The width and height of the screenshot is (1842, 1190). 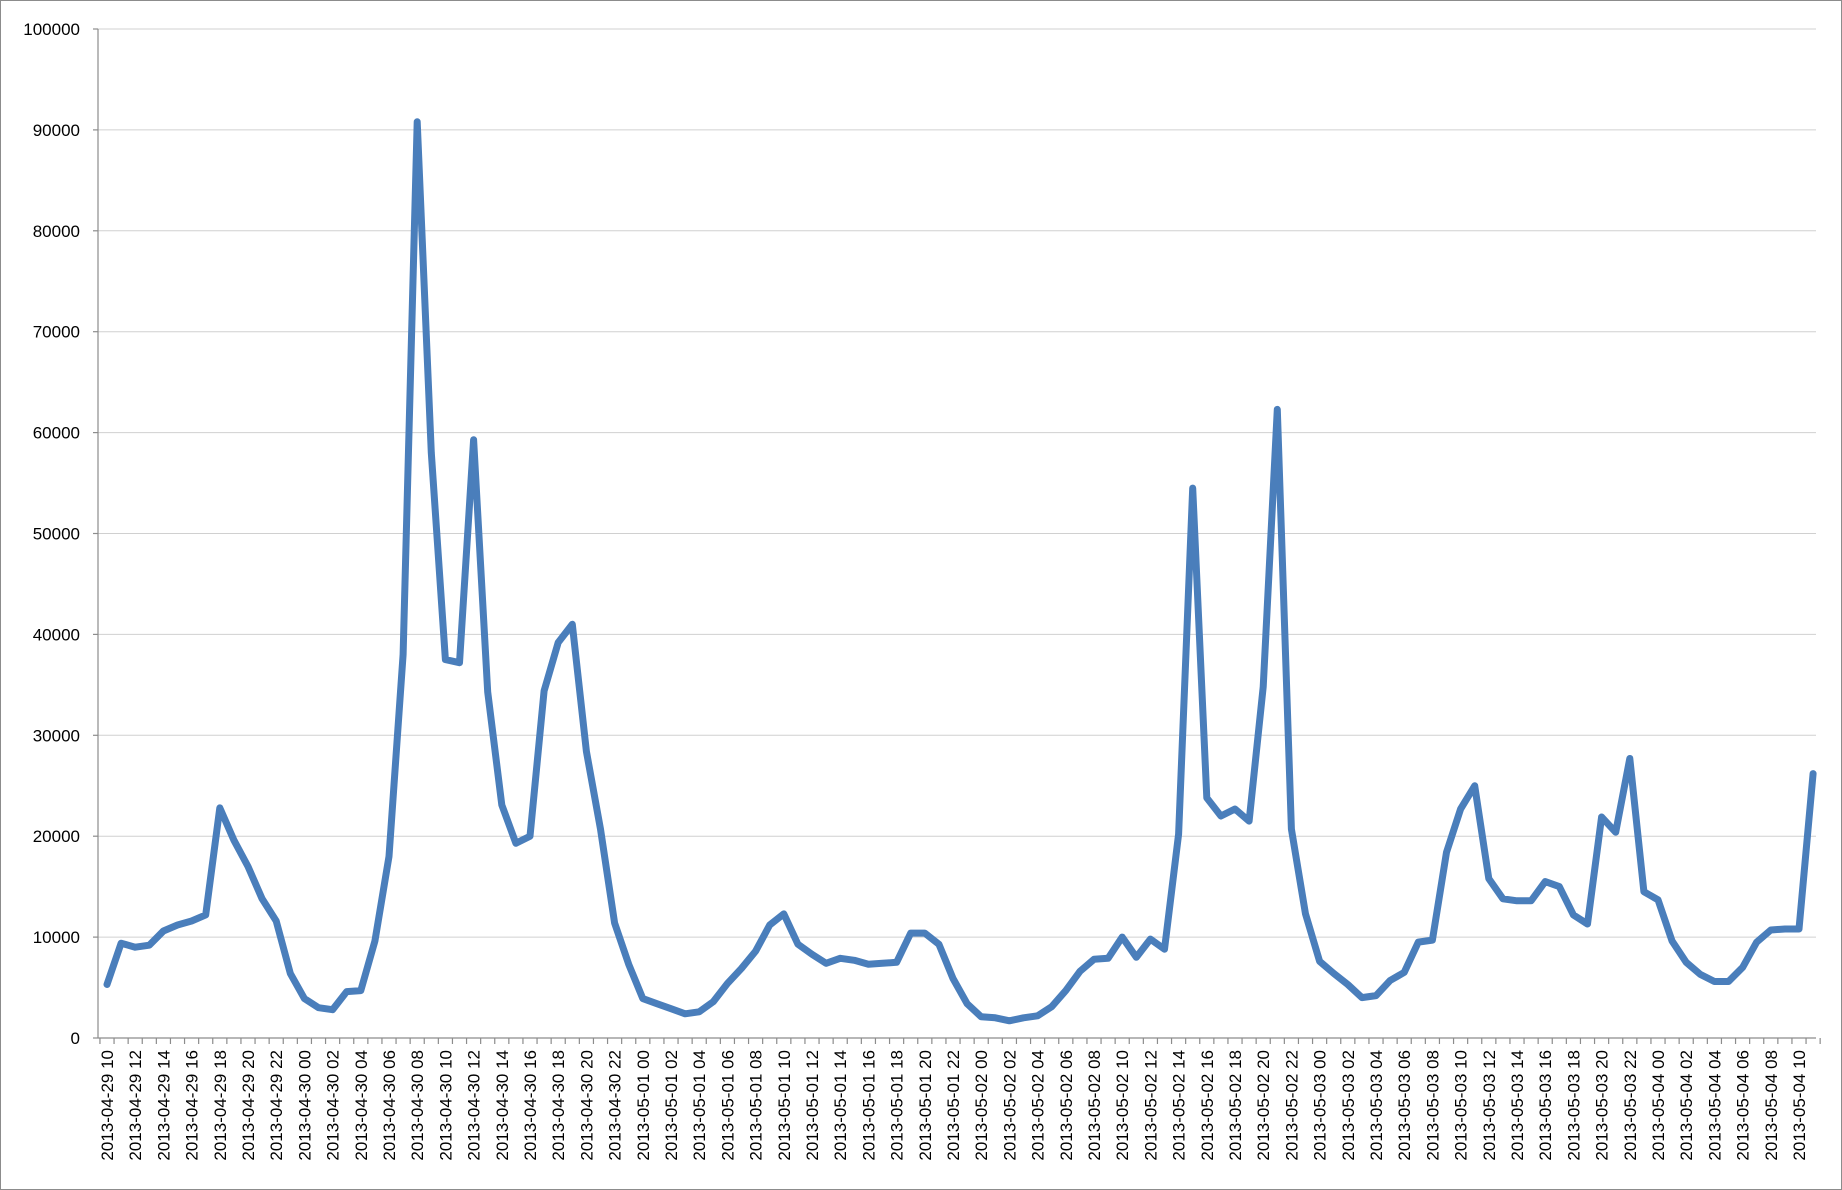 I want to click on x-tick-label: 2013-04-30 08, so click(x=417, y=1105).